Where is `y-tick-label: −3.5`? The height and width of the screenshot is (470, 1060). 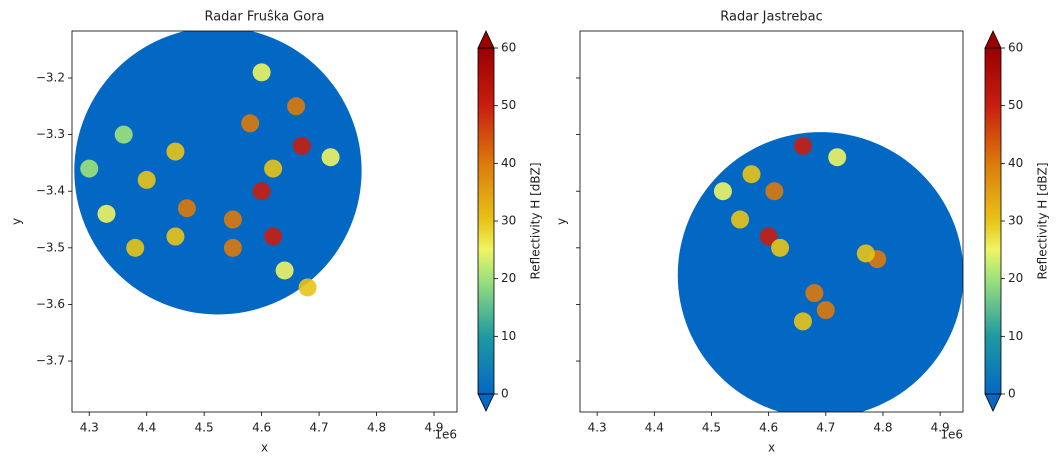 y-tick-label: −3.5 is located at coordinates (50, 247).